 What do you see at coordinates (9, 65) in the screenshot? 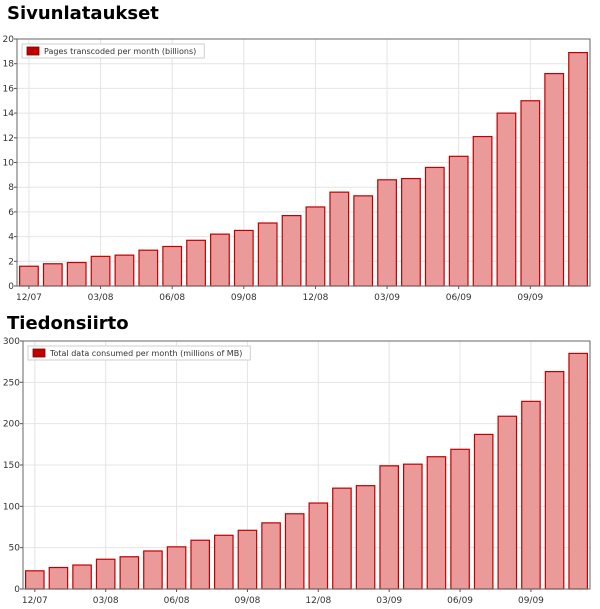
I see `y-tick-label: 18` at bounding box center [9, 65].